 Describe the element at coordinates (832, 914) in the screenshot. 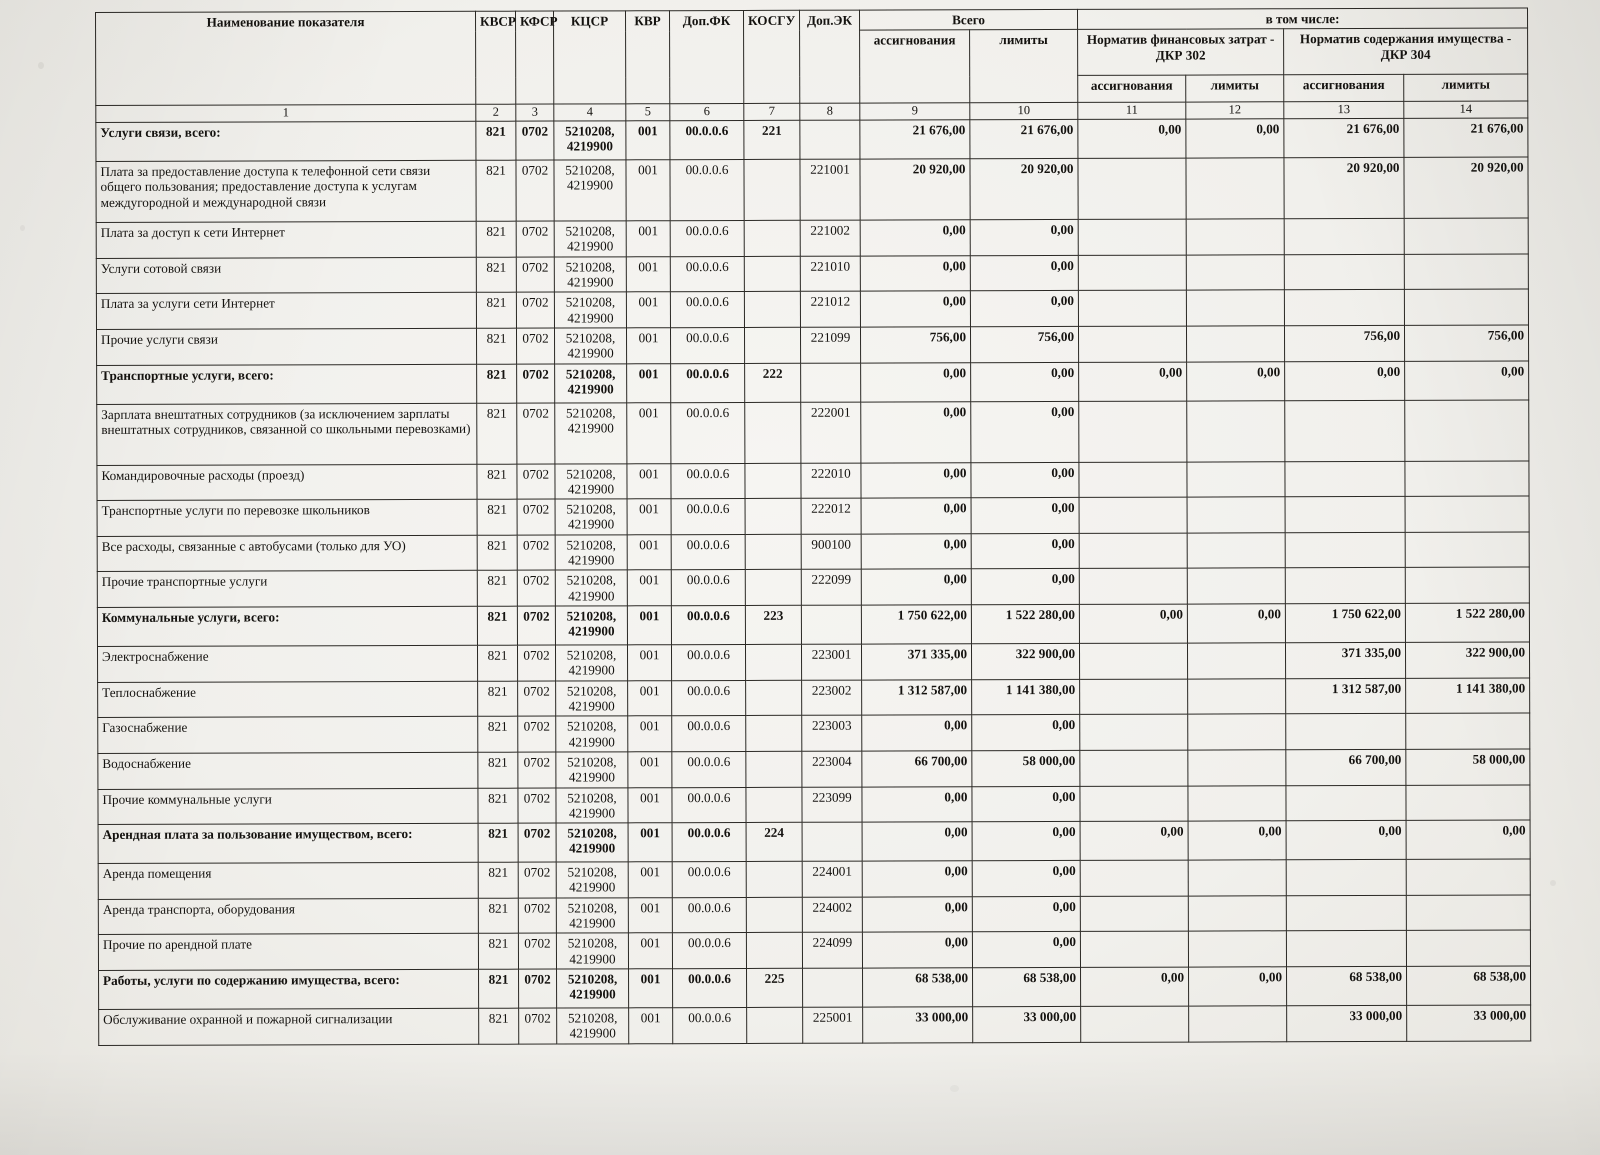

I see `row-dopek: 224002` at that location.